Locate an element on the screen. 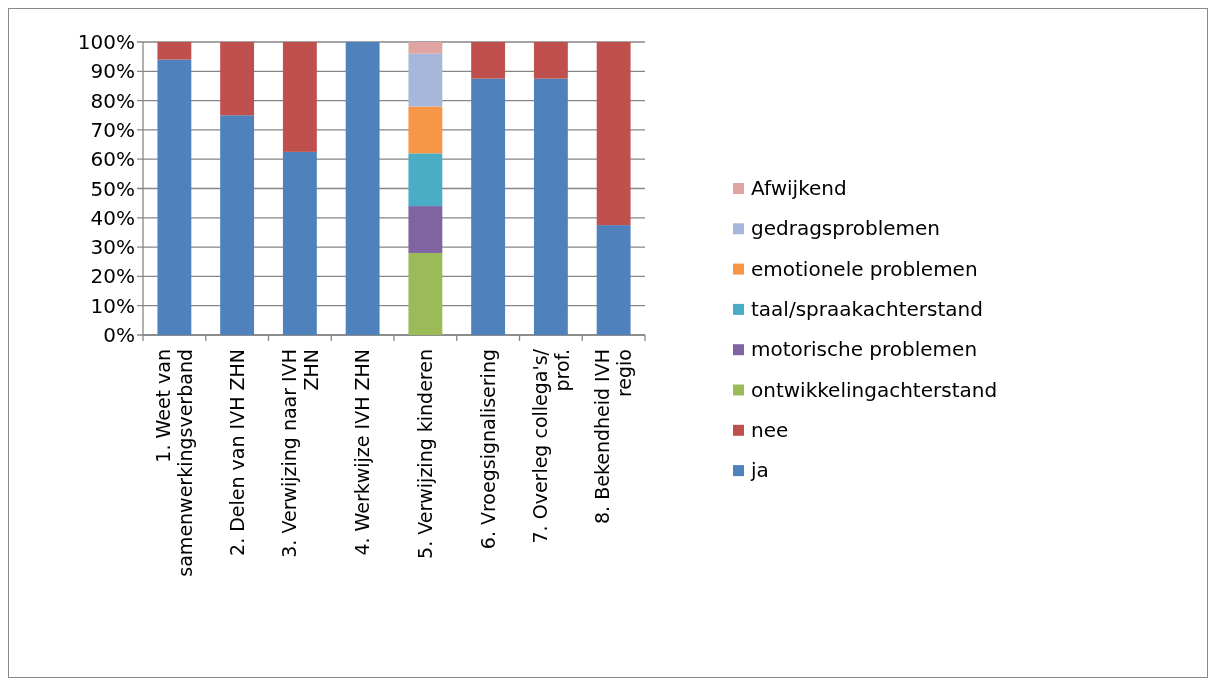 This screenshot has width=1217, height=686. legend-label: emotionele problemen is located at coordinates (864, 268).